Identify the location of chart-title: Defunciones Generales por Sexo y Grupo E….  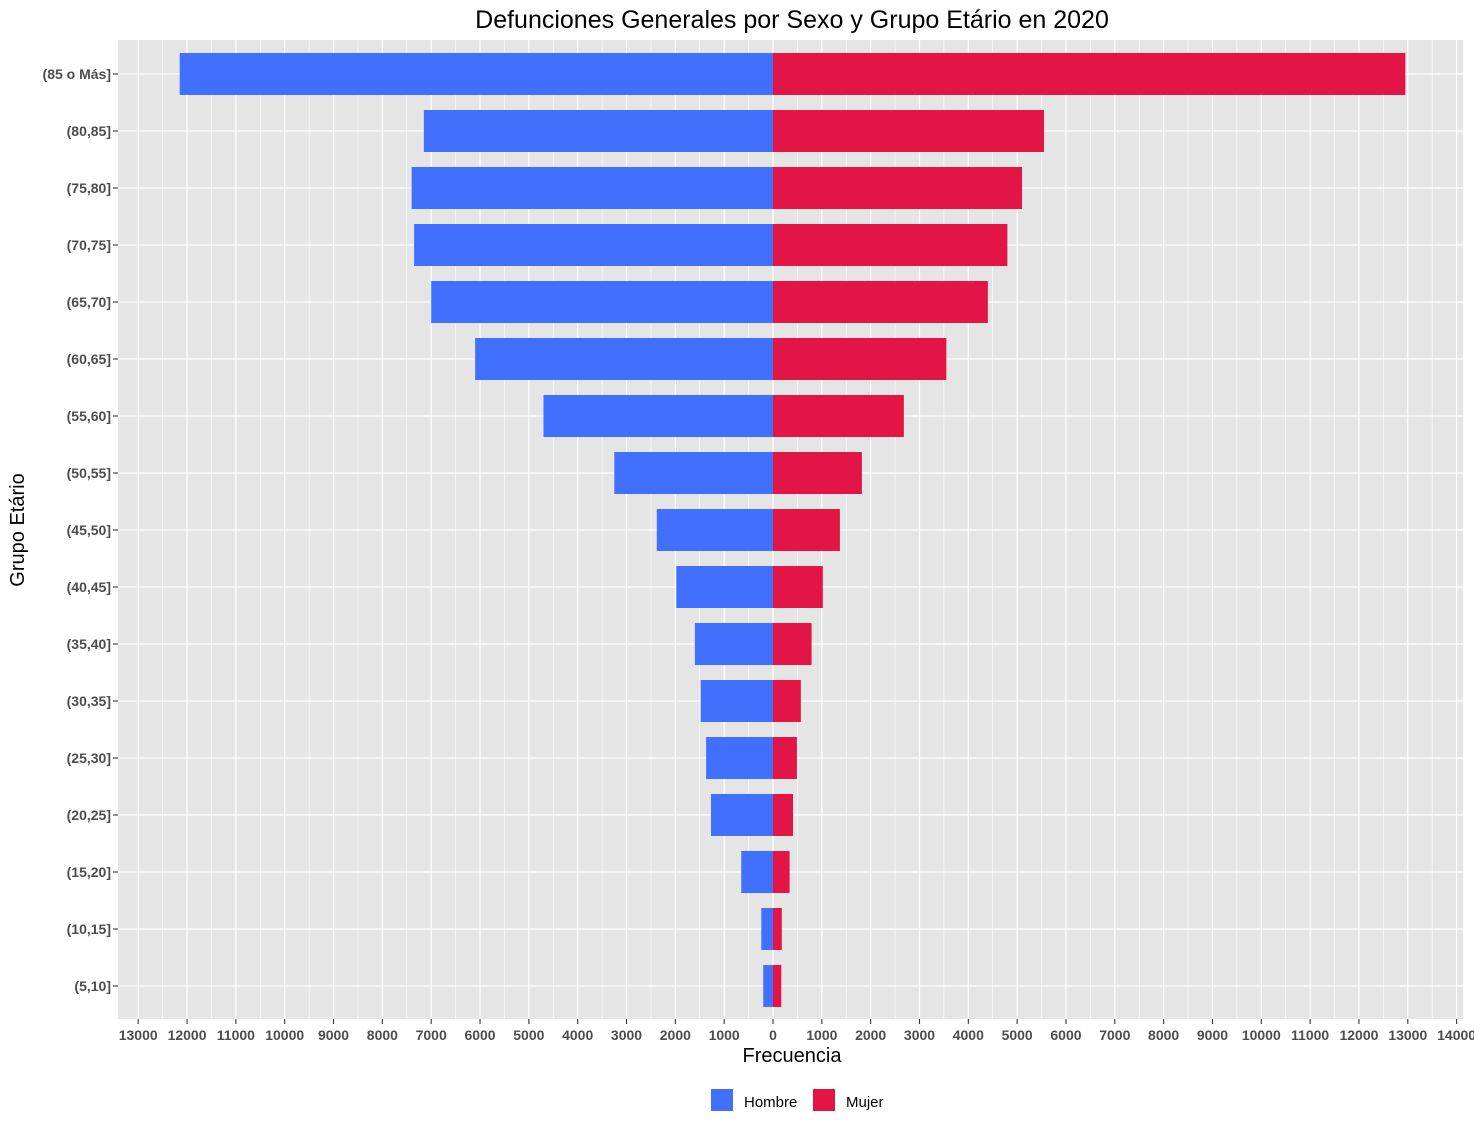
(792, 20).